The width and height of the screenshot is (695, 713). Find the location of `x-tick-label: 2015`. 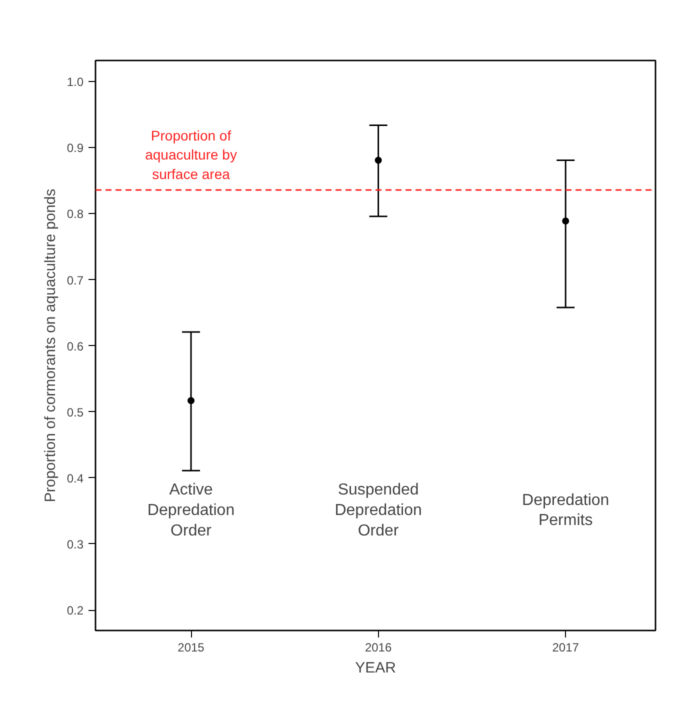

x-tick-label: 2015 is located at coordinates (191, 647).